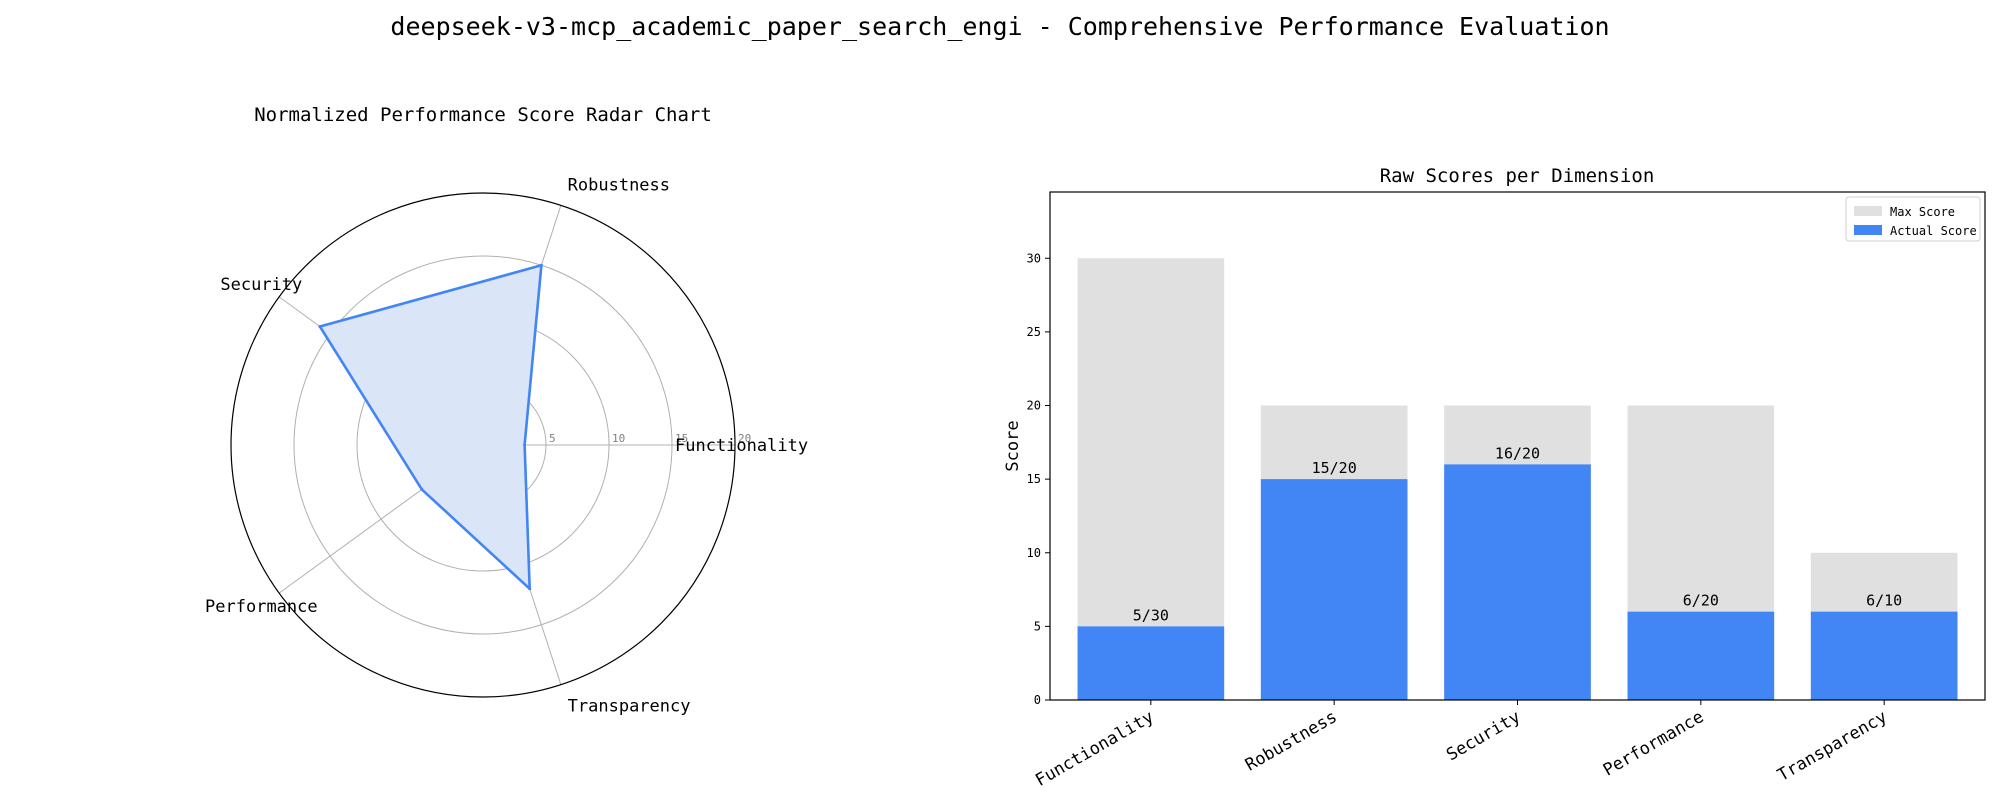 The height and width of the screenshot is (800, 2000). I want to click on actual-score-bar-functionality, so click(1151, 663).